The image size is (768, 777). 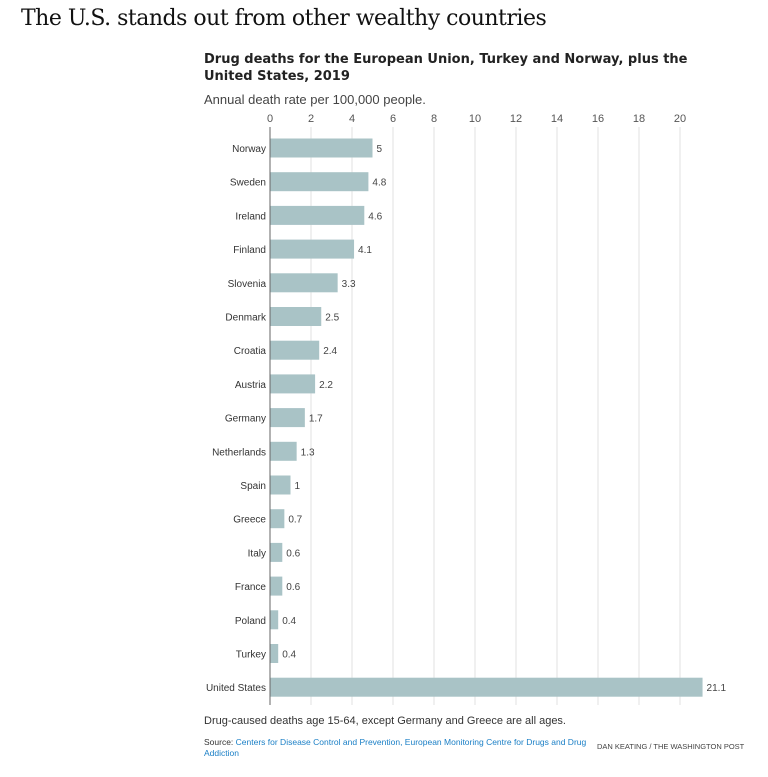 I want to click on category-label: Norway, so click(x=249, y=149).